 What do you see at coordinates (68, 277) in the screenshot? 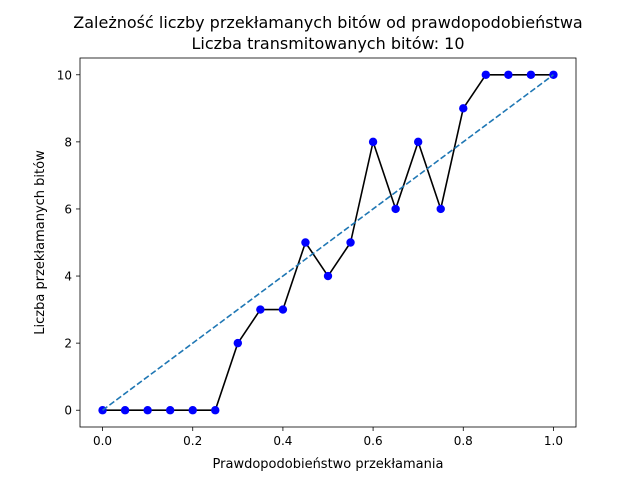
I see `y-tick-label: 4` at bounding box center [68, 277].